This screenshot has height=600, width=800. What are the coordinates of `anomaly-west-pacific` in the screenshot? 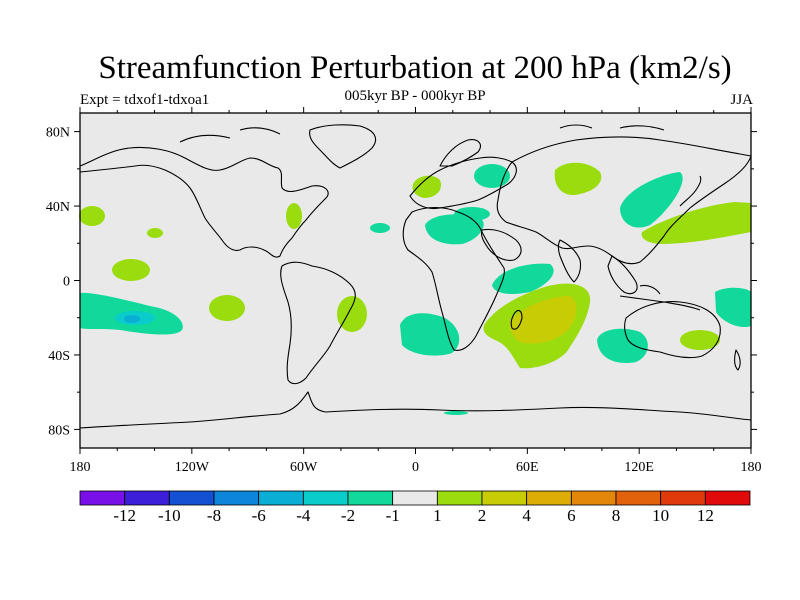 It's located at (696, 223).